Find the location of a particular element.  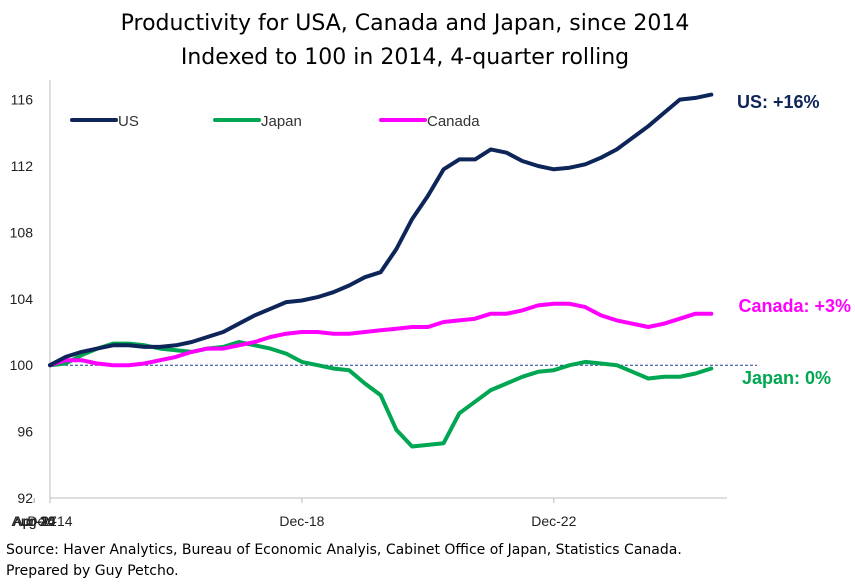

legend-label-canada: Canada is located at coordinates (453, 121).